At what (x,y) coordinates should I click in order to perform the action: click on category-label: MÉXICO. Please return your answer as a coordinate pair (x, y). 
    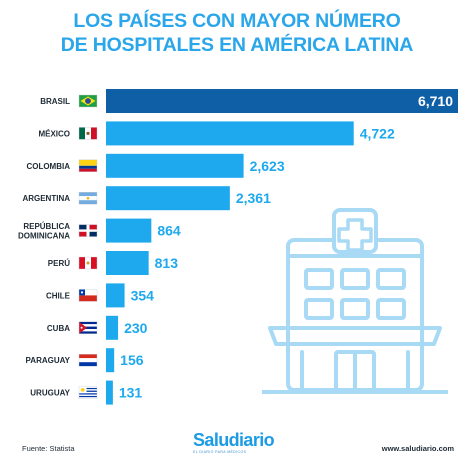
    Looking at the image, I should click on (54, 133).